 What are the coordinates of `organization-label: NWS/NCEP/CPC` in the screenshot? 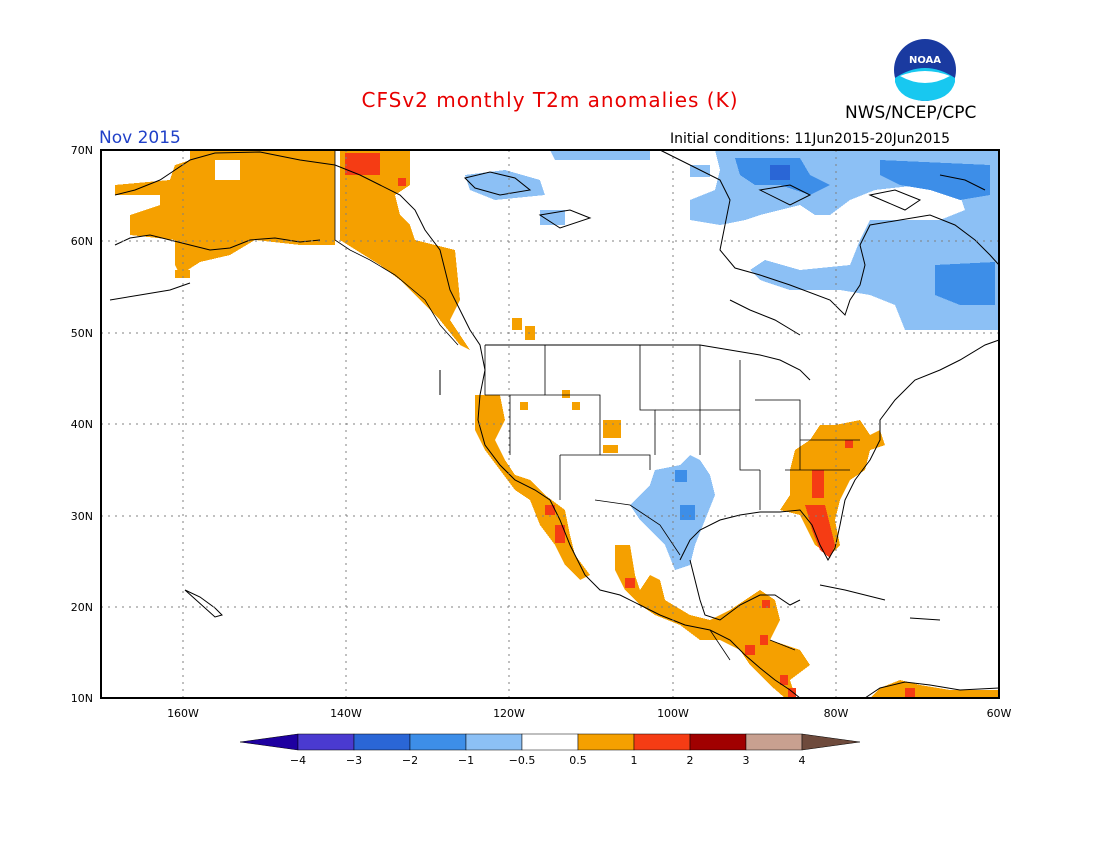 It's located at (911, 113).